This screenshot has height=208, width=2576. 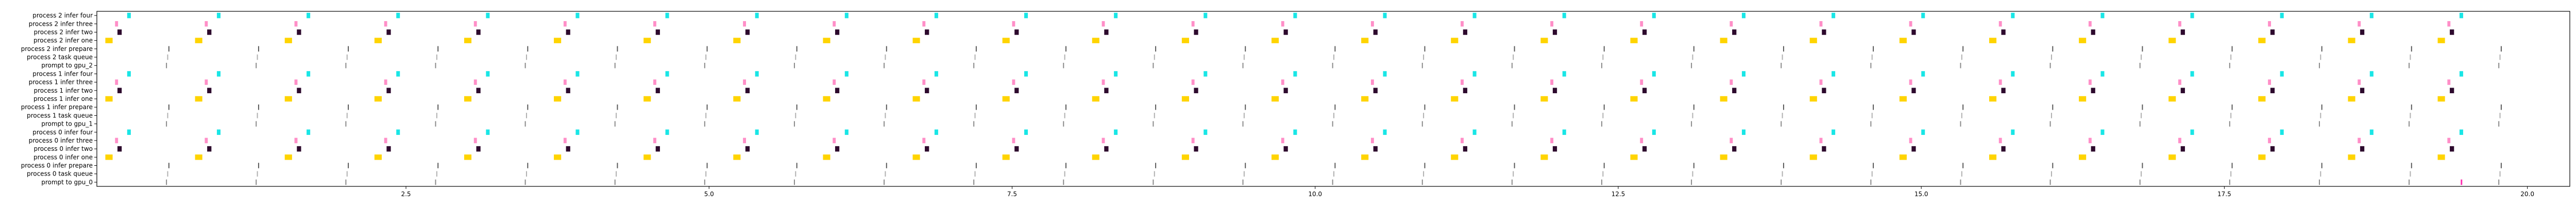 What do you see at coordinates (1315, 194) in the screenshot?
I see `x-tick-label: 10.0` at bounding box center [1315, 194].